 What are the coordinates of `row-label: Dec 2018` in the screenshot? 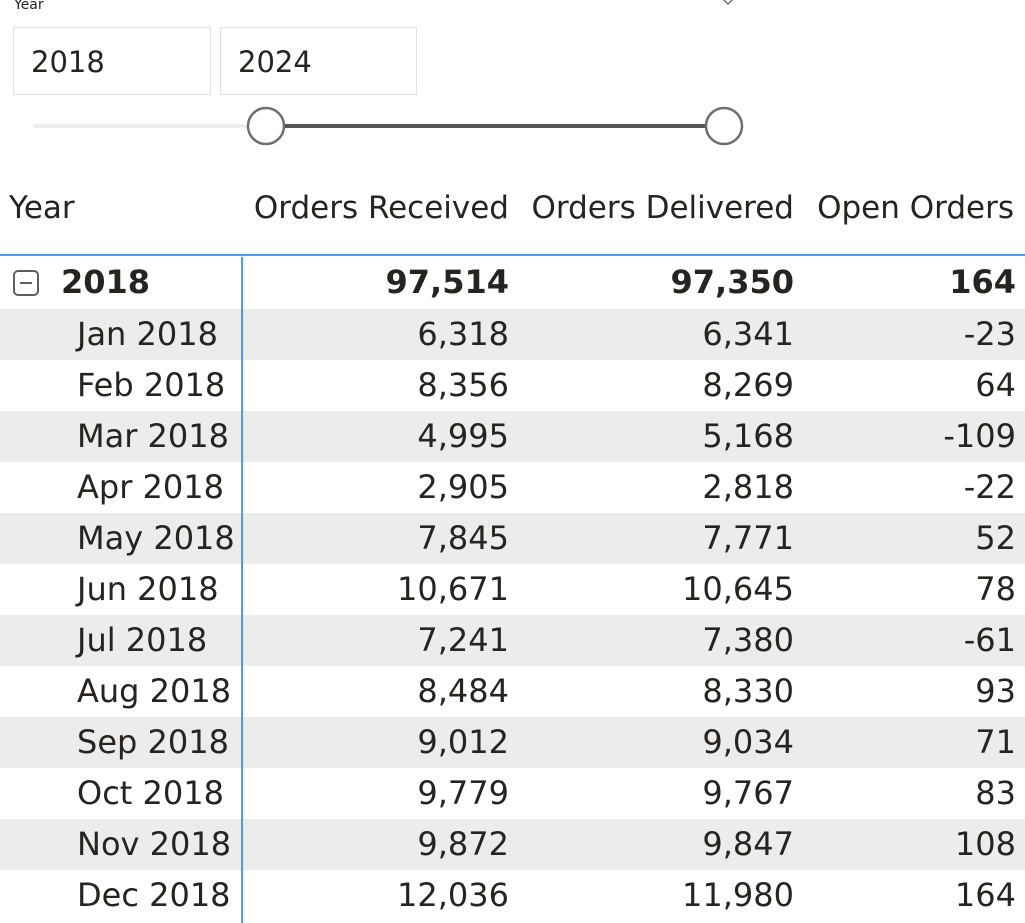 It's located at (154, 895).